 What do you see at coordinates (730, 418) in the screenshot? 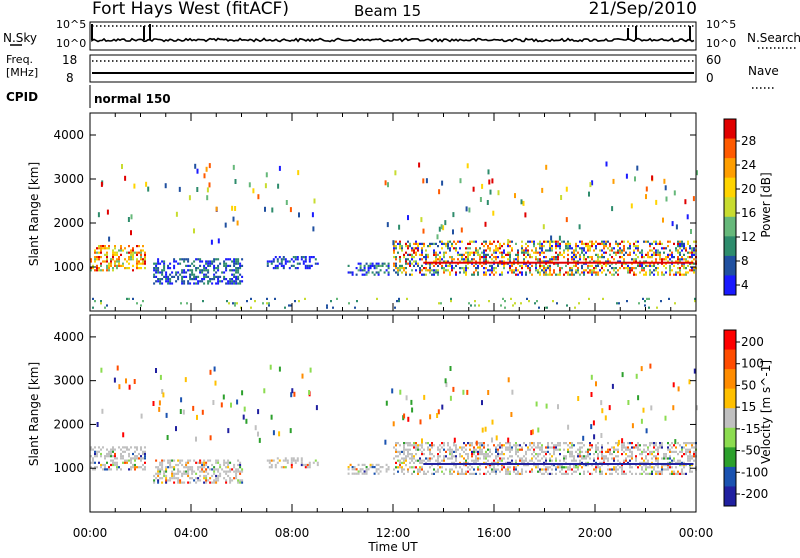
I see `colorbar-frame` at bounding box center [730, 418].